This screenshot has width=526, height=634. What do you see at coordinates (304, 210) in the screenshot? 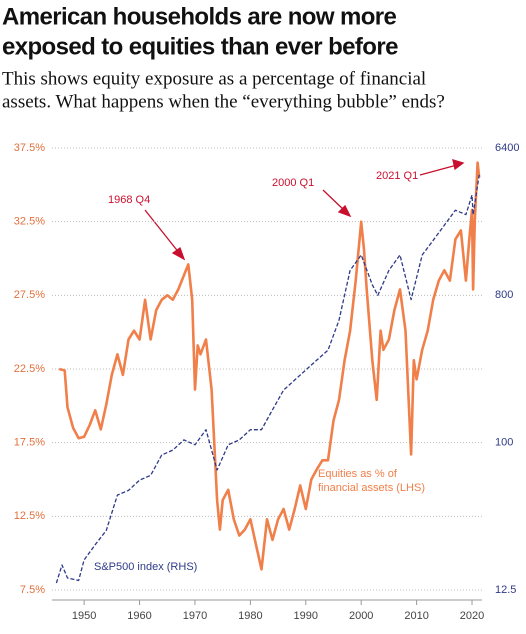
I see `arrows` at bounding box center [304, 210].